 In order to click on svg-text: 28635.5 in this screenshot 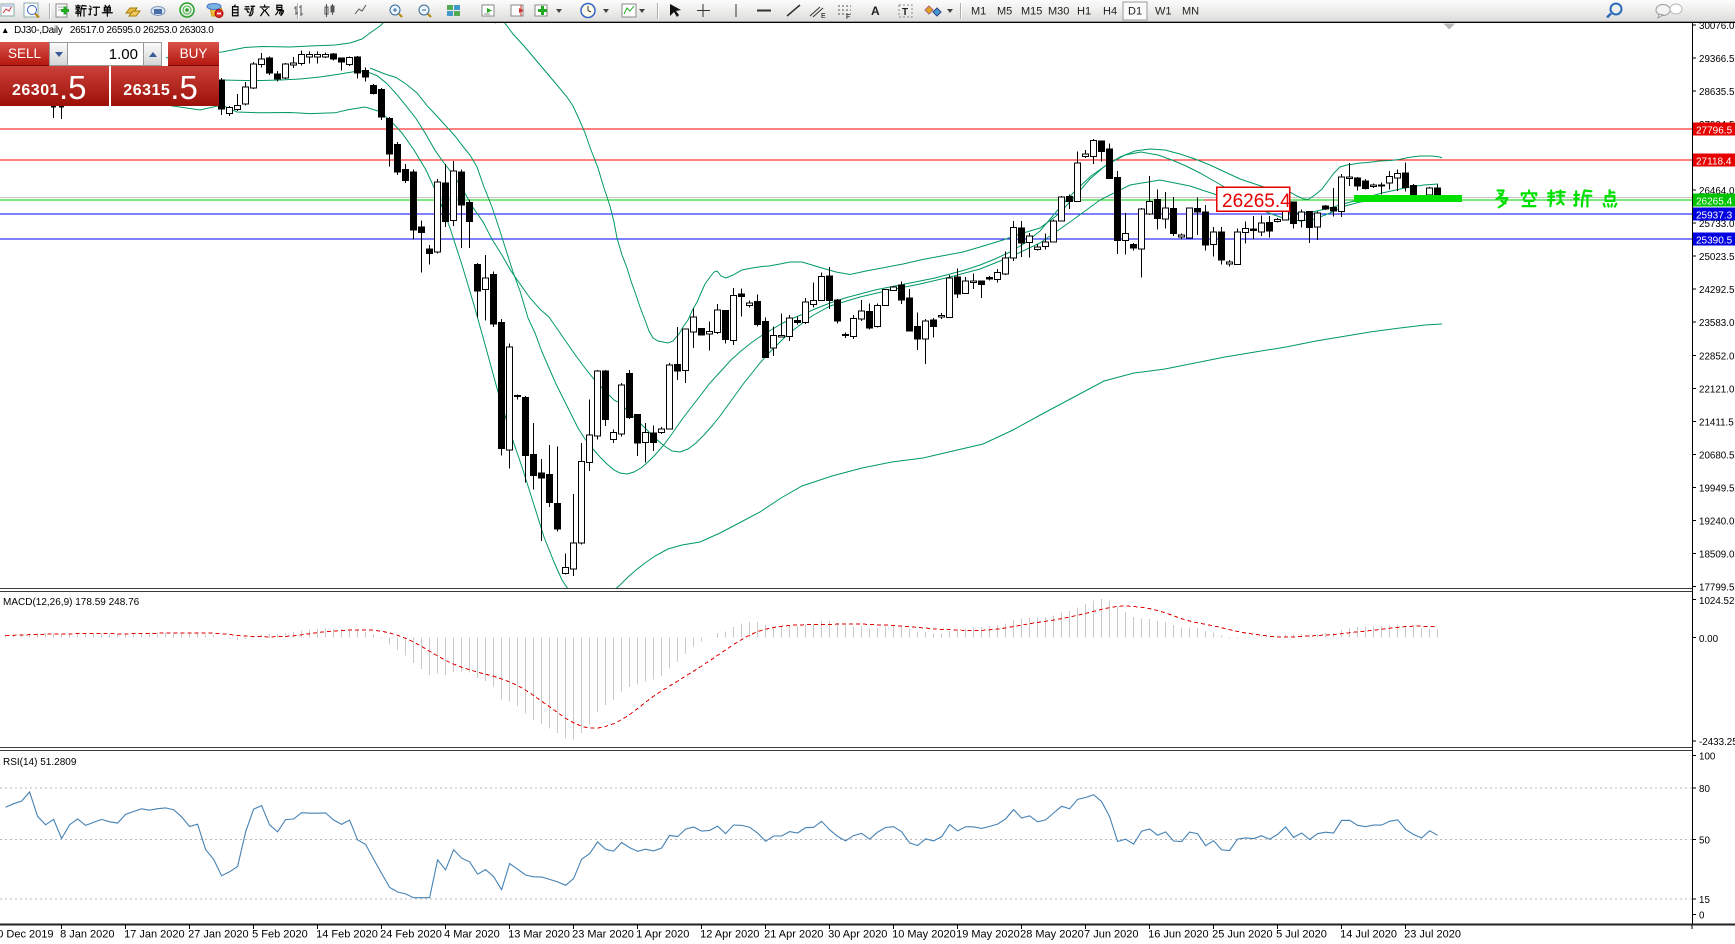, I will do `click(1717, 92)`.